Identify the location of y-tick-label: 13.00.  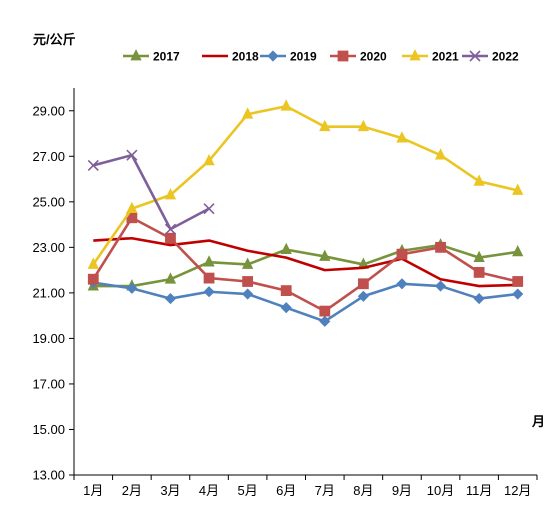
(48, 475).